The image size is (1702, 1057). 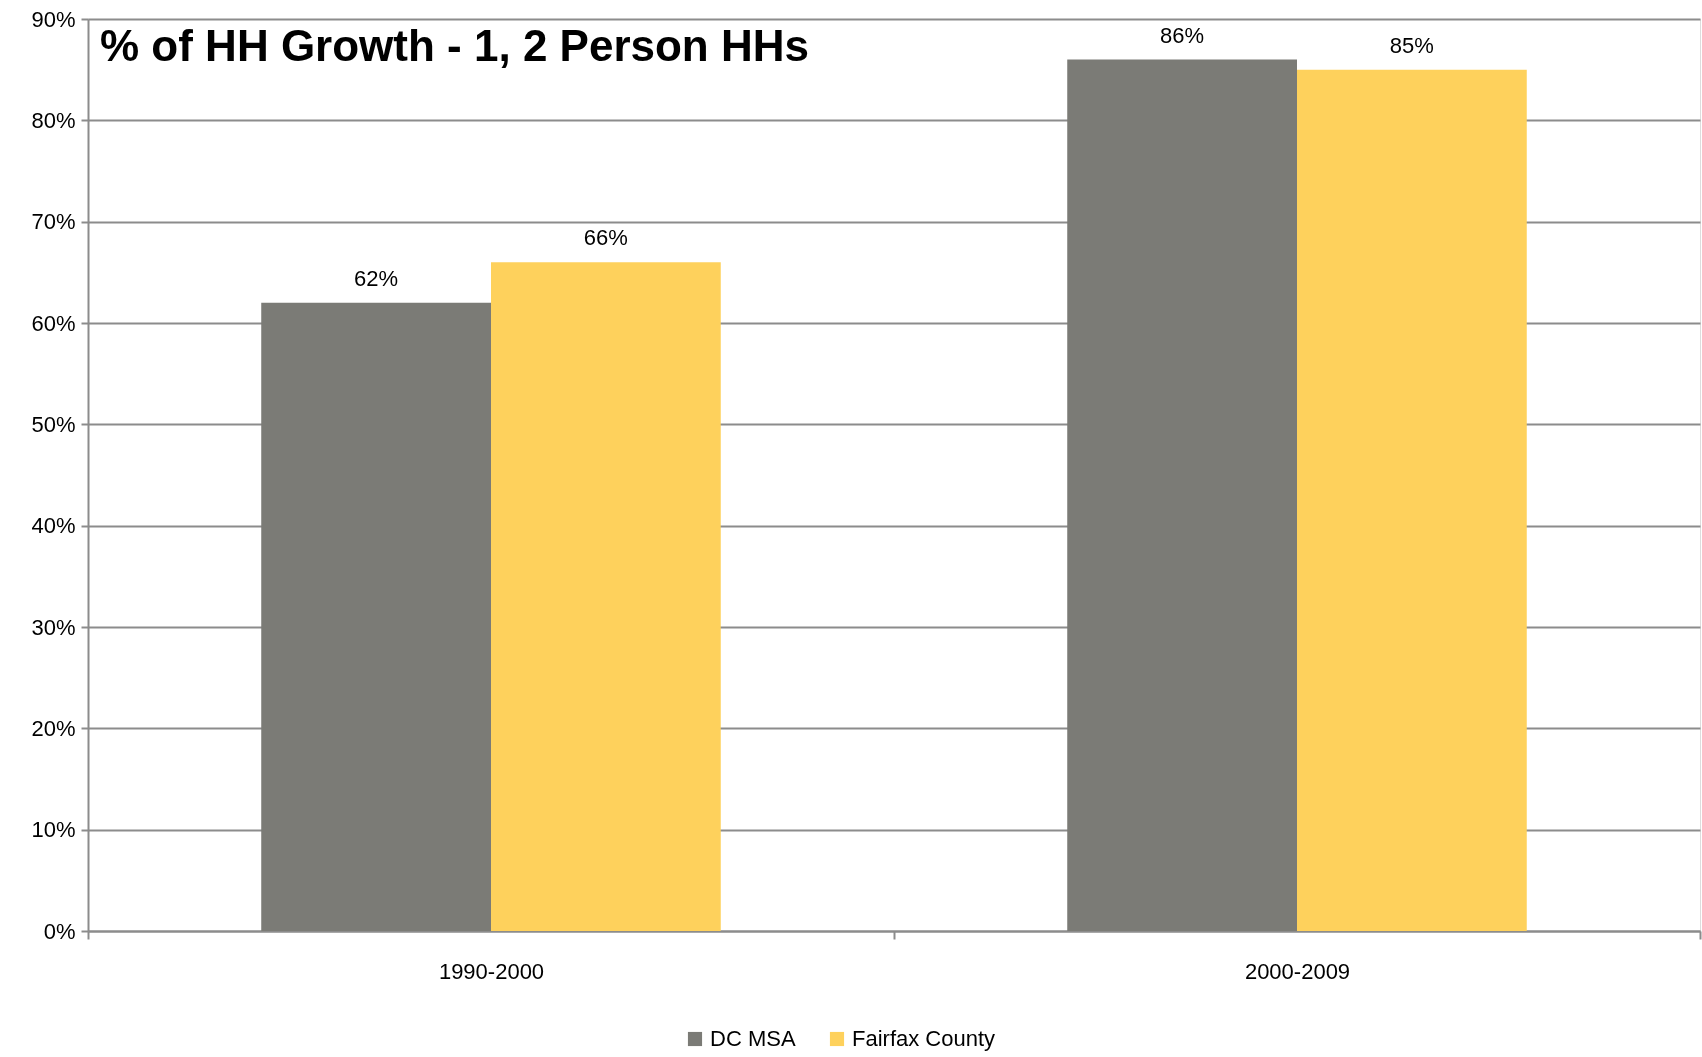 I want to click on y-tick-label: 30%, so click(x=53, y=627).